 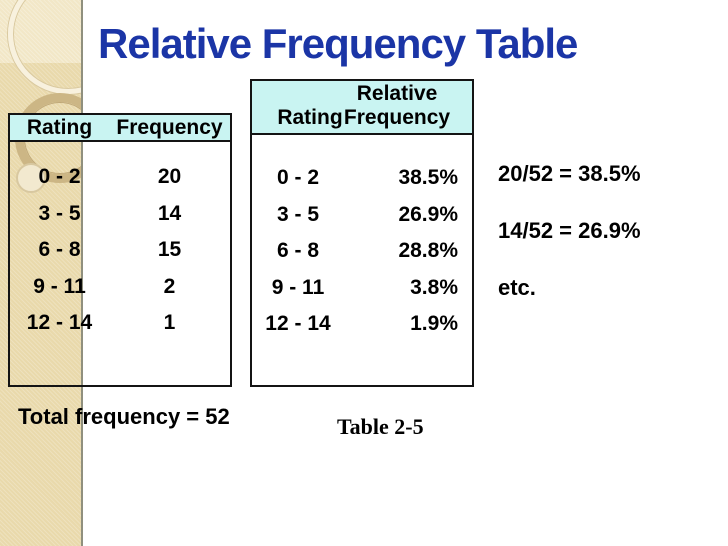 I want to click on circle-outline-decoration, so click(x=44, y=47).